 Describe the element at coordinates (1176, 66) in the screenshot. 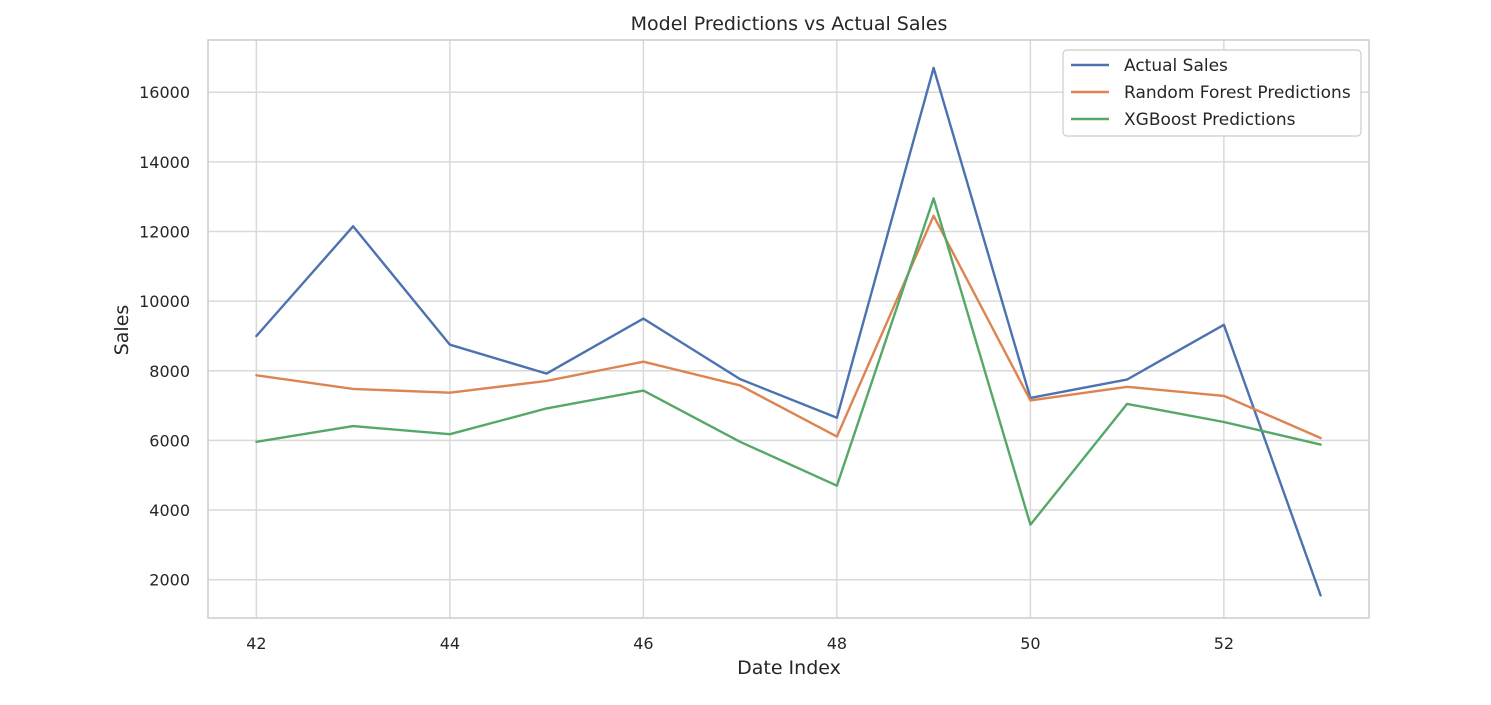

I see `legend-label-actual-sales: Actual Sales` at that location.